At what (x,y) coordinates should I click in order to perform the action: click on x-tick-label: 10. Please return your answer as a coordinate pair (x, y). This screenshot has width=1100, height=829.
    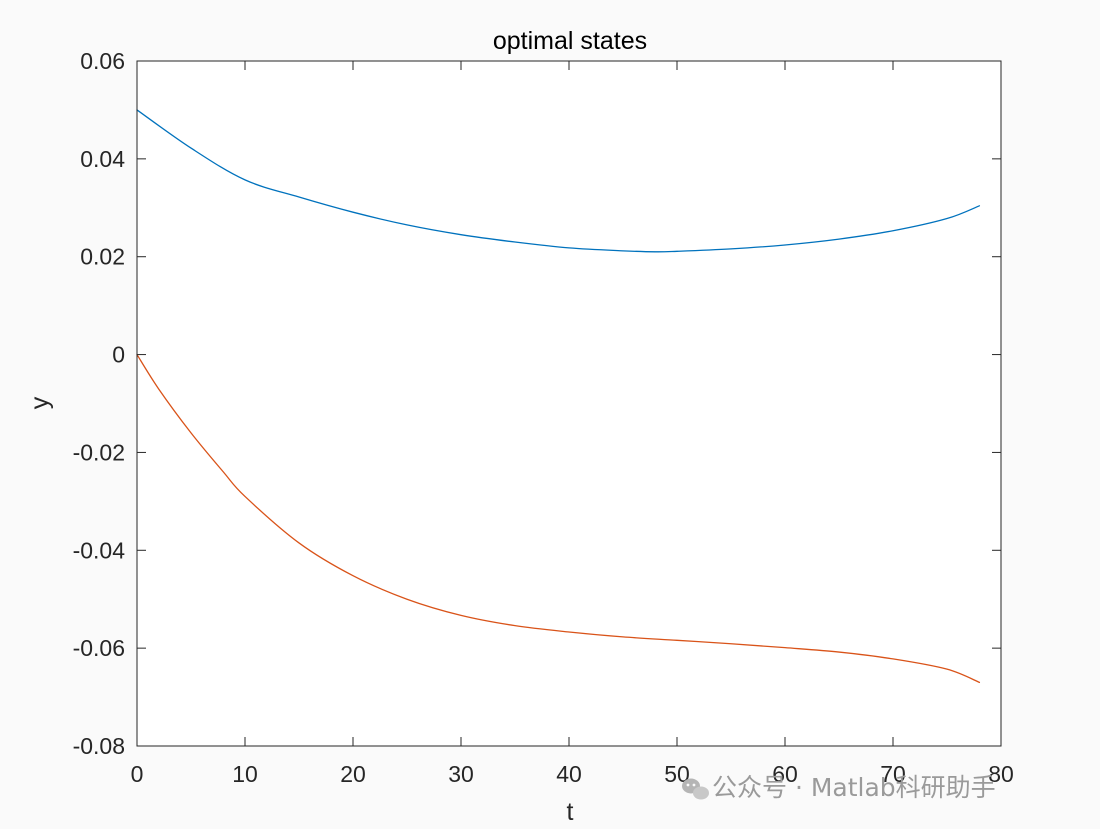
    Looking at the image, I should click on (245, 774).